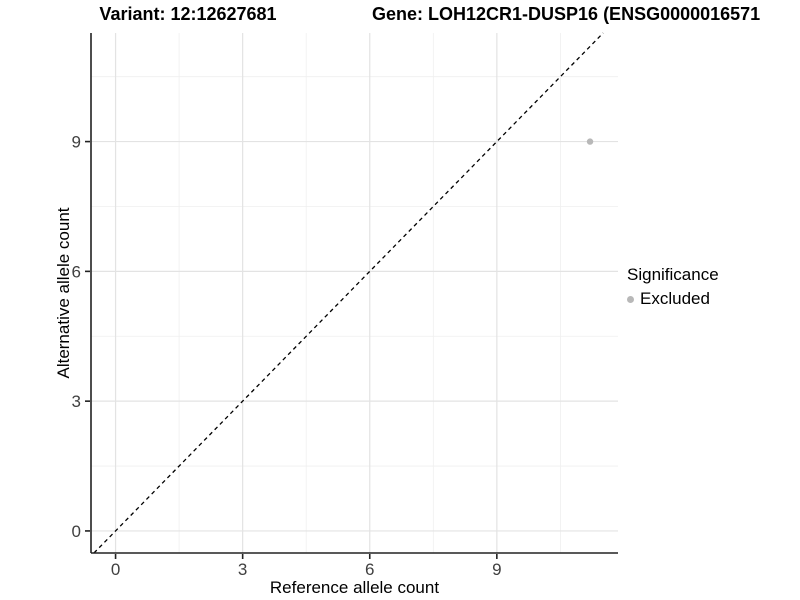 Image resolution: width=800 pixels, height=600 pixels. What do you see at coordinates (566, 14) in the screenshot?
I see `gene-title: Gene: LOH12CR1-DUSP16 (ENSG0000016571` at bounding box center [566, 14].